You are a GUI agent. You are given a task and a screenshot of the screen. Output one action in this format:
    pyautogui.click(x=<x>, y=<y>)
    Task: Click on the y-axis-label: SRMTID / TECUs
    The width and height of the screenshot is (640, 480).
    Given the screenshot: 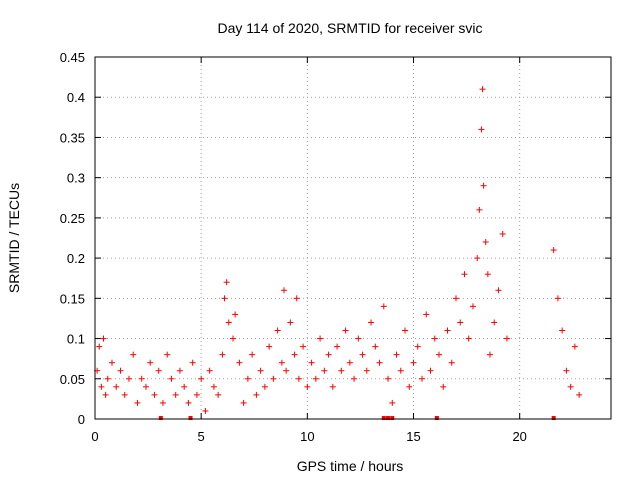 What is the action you would take?
    pyautogui.click(x=14, y=238)
    